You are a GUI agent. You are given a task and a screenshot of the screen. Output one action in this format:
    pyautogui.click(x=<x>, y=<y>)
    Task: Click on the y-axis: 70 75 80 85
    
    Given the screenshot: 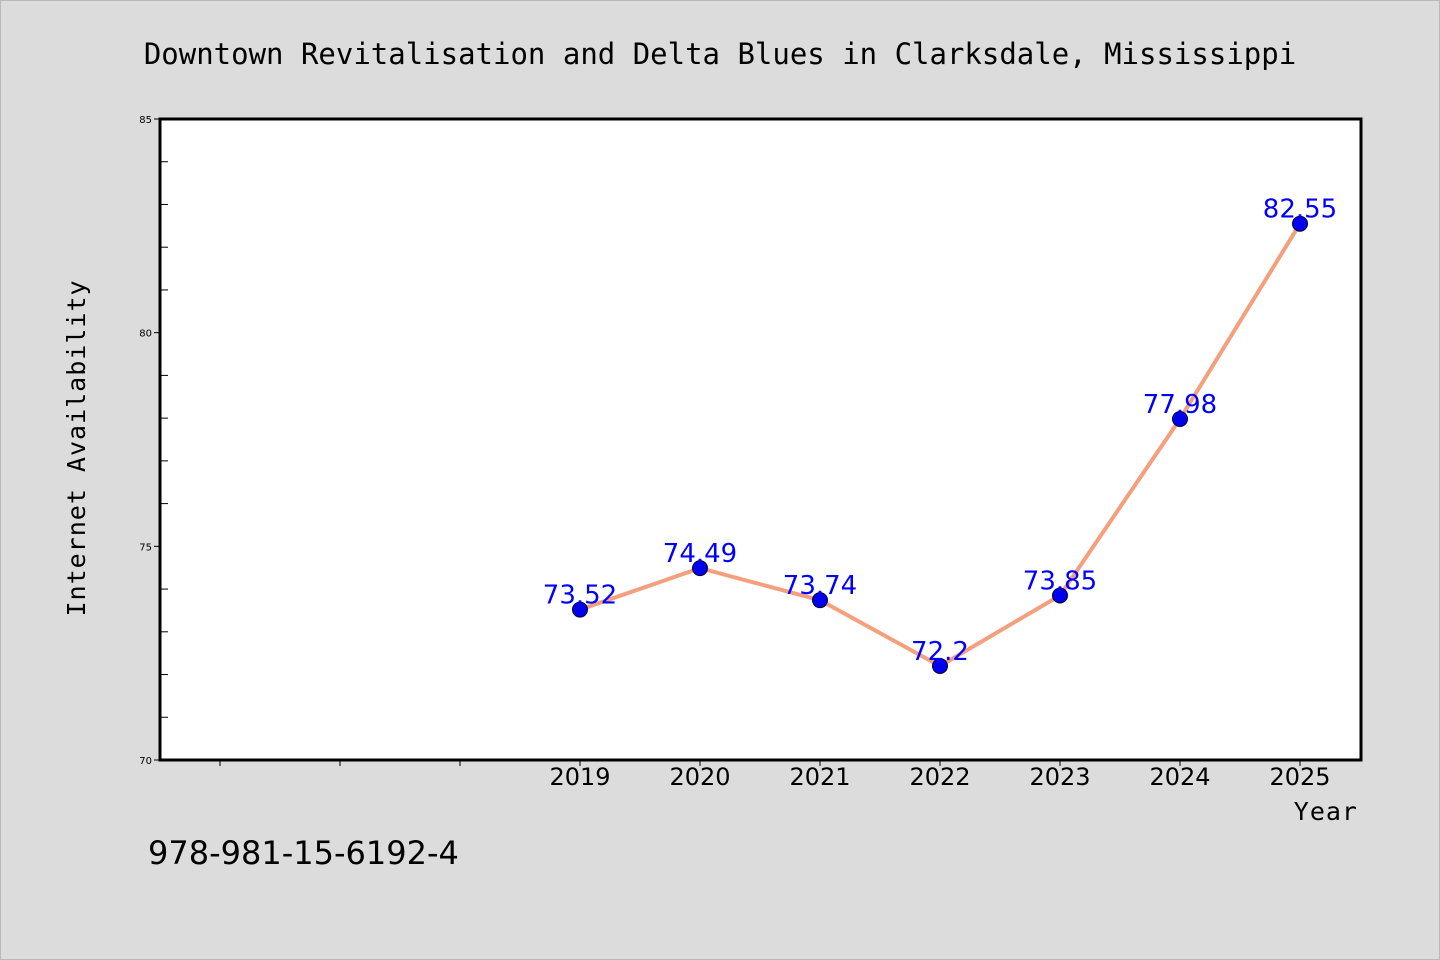 What is the action you would take?
    pyautogui.click(x=153, y=441)
    